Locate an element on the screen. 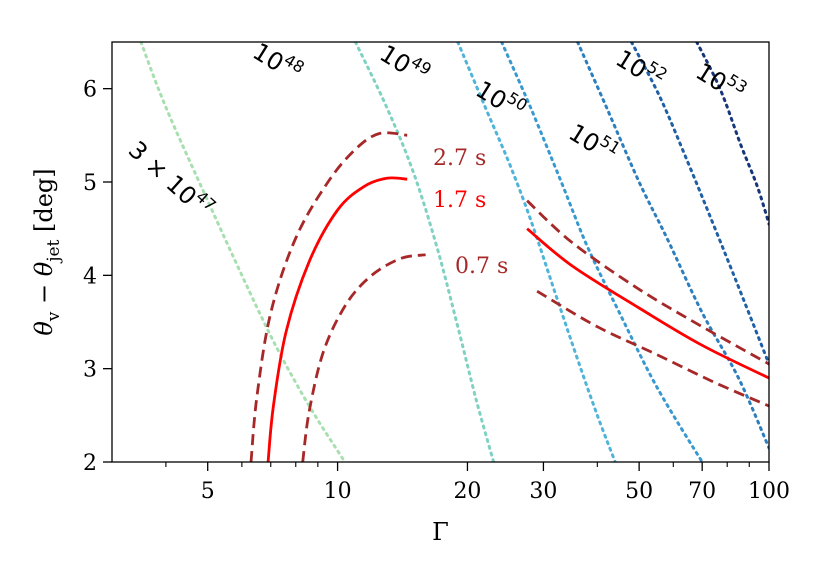 The image size is (830, 581). contour-label-2: 1049 is located at coordinates (405, 63).